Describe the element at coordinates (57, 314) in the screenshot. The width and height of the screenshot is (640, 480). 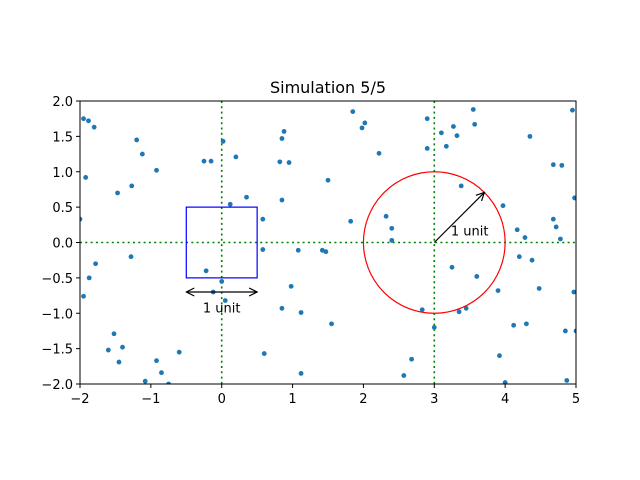
I see `y-tick-label: −1.0` at that location.